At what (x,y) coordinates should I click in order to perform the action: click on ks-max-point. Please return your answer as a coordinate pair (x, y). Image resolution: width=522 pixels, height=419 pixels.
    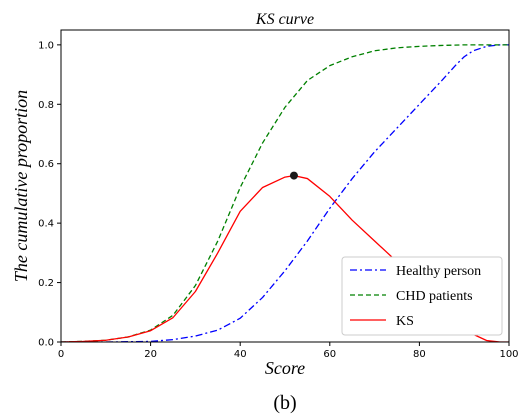
    Looking at the image, I should click on (294, 176).